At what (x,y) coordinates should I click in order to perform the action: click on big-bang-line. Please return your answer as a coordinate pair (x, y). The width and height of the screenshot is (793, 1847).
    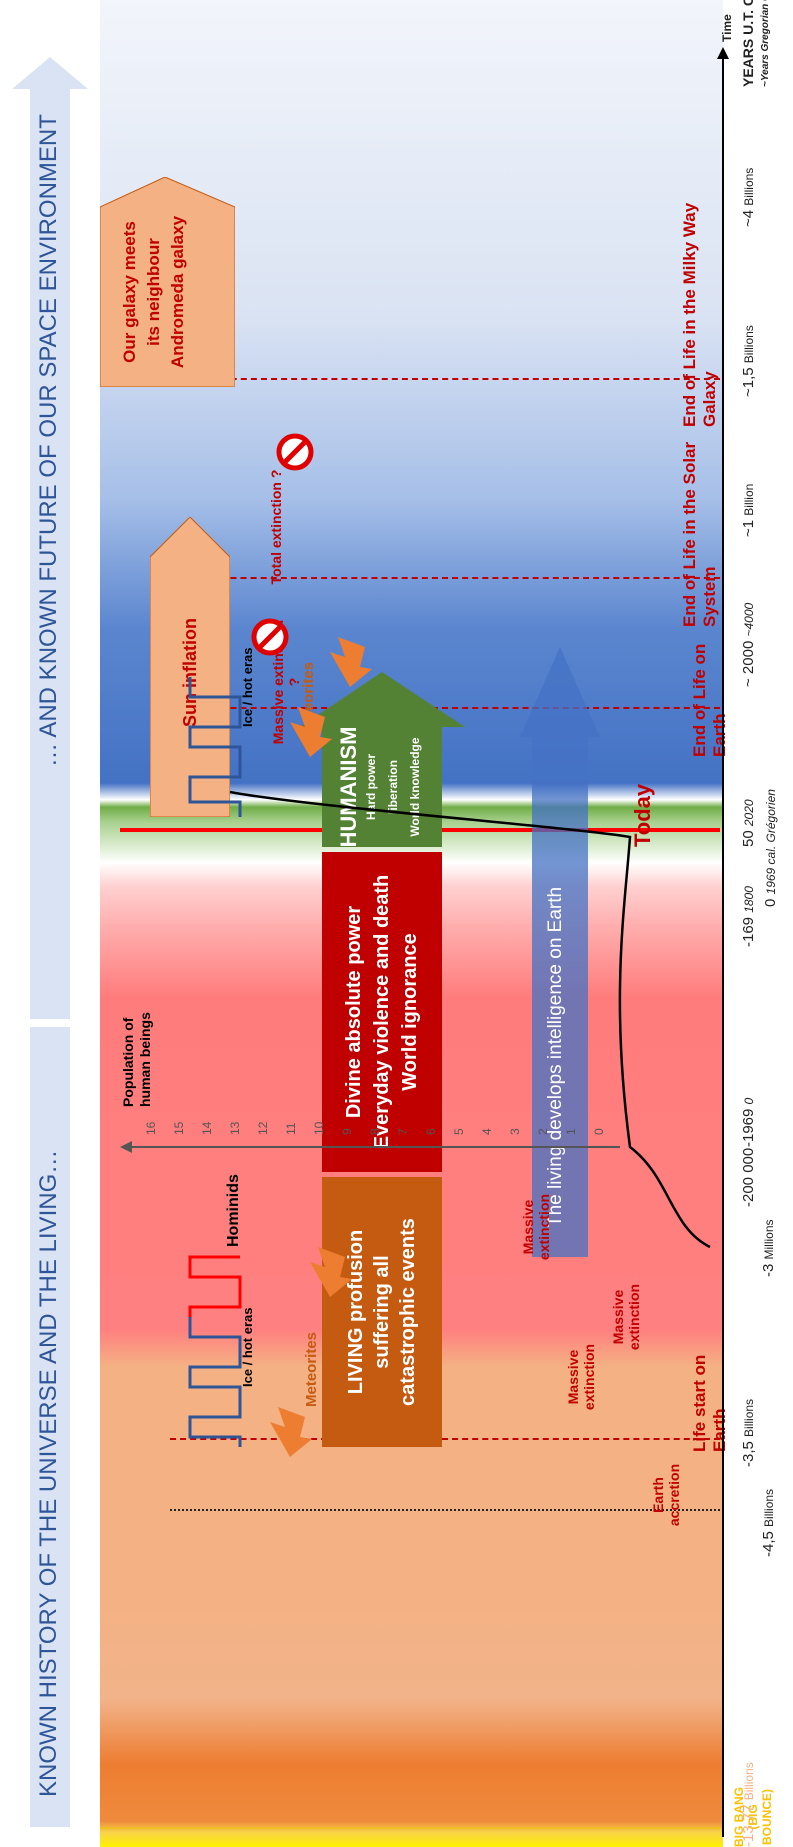
    Looking at the image, I should click on (410, 1828).